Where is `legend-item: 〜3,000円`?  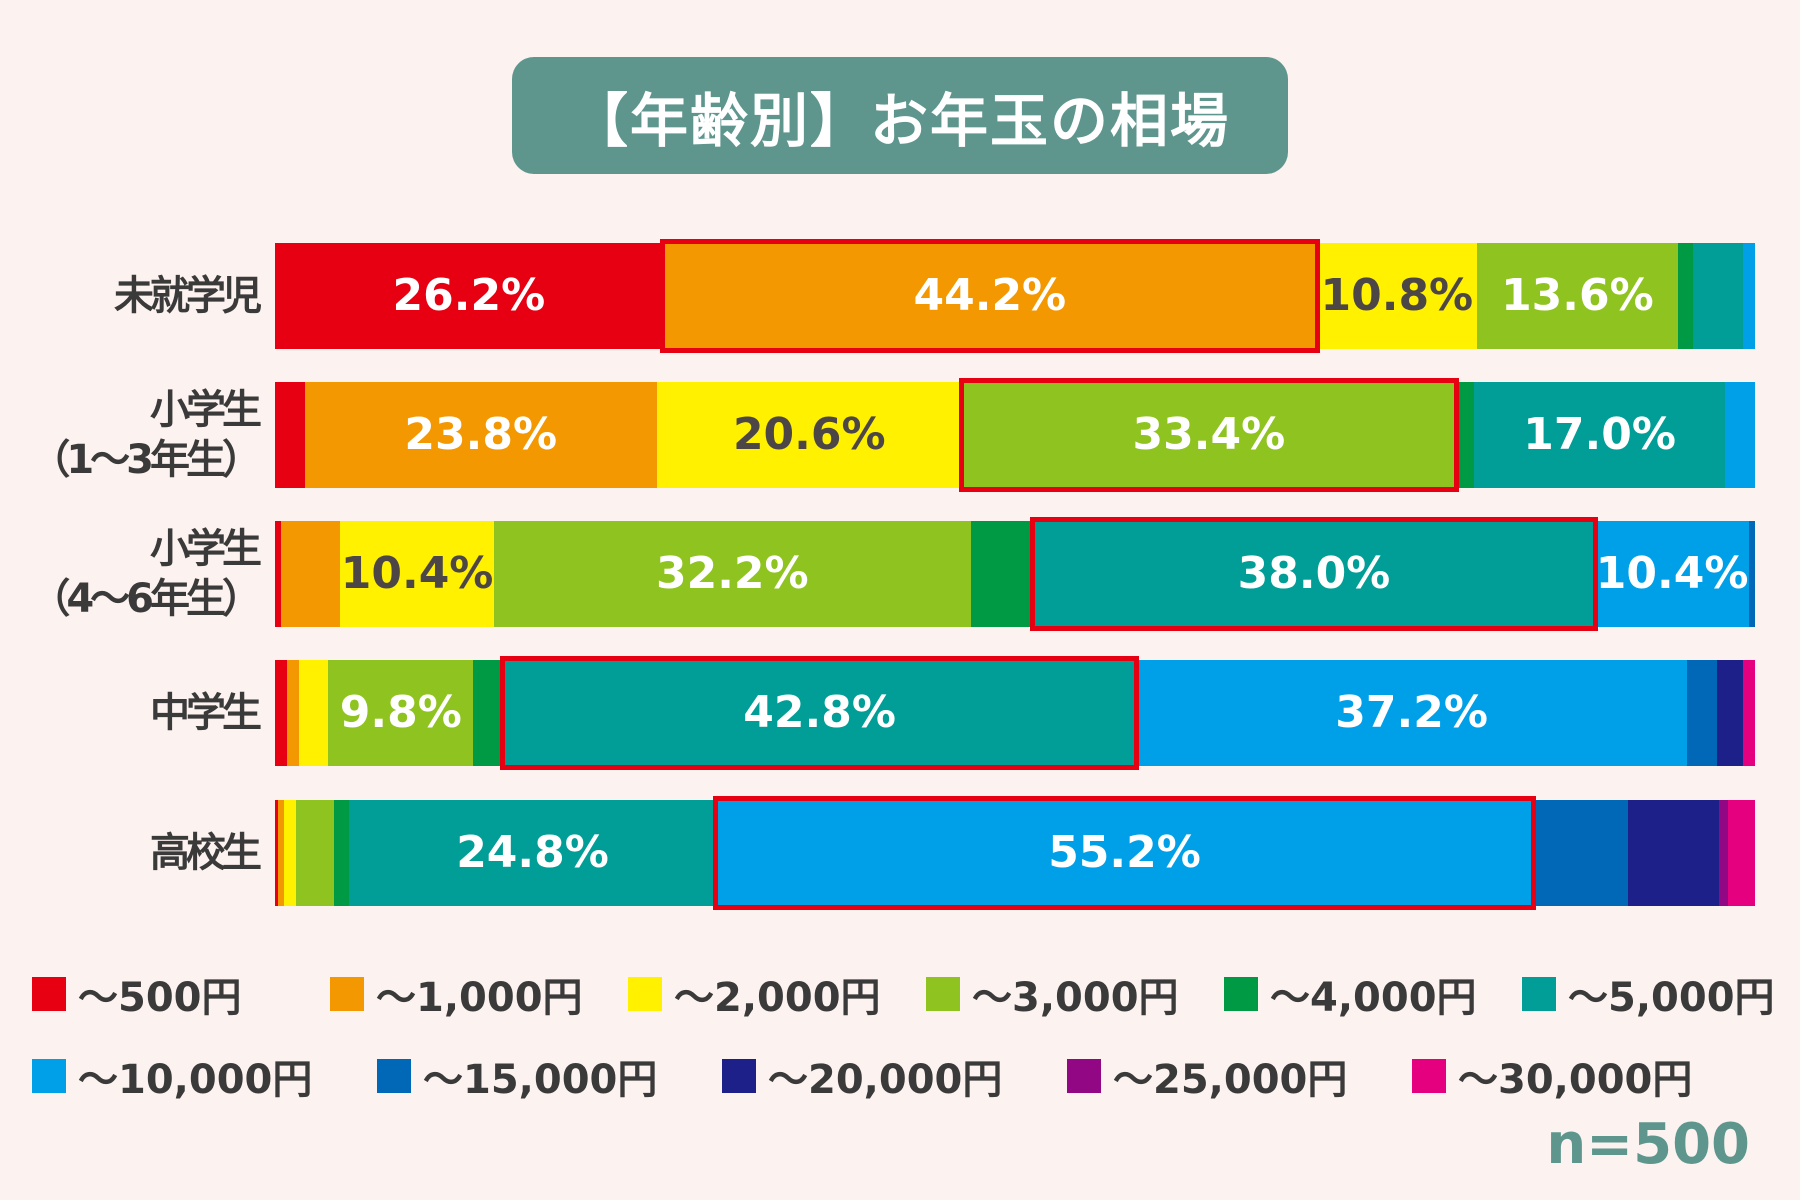 legend-item: 〜3,000円 is located at coordinates (1065, 995).